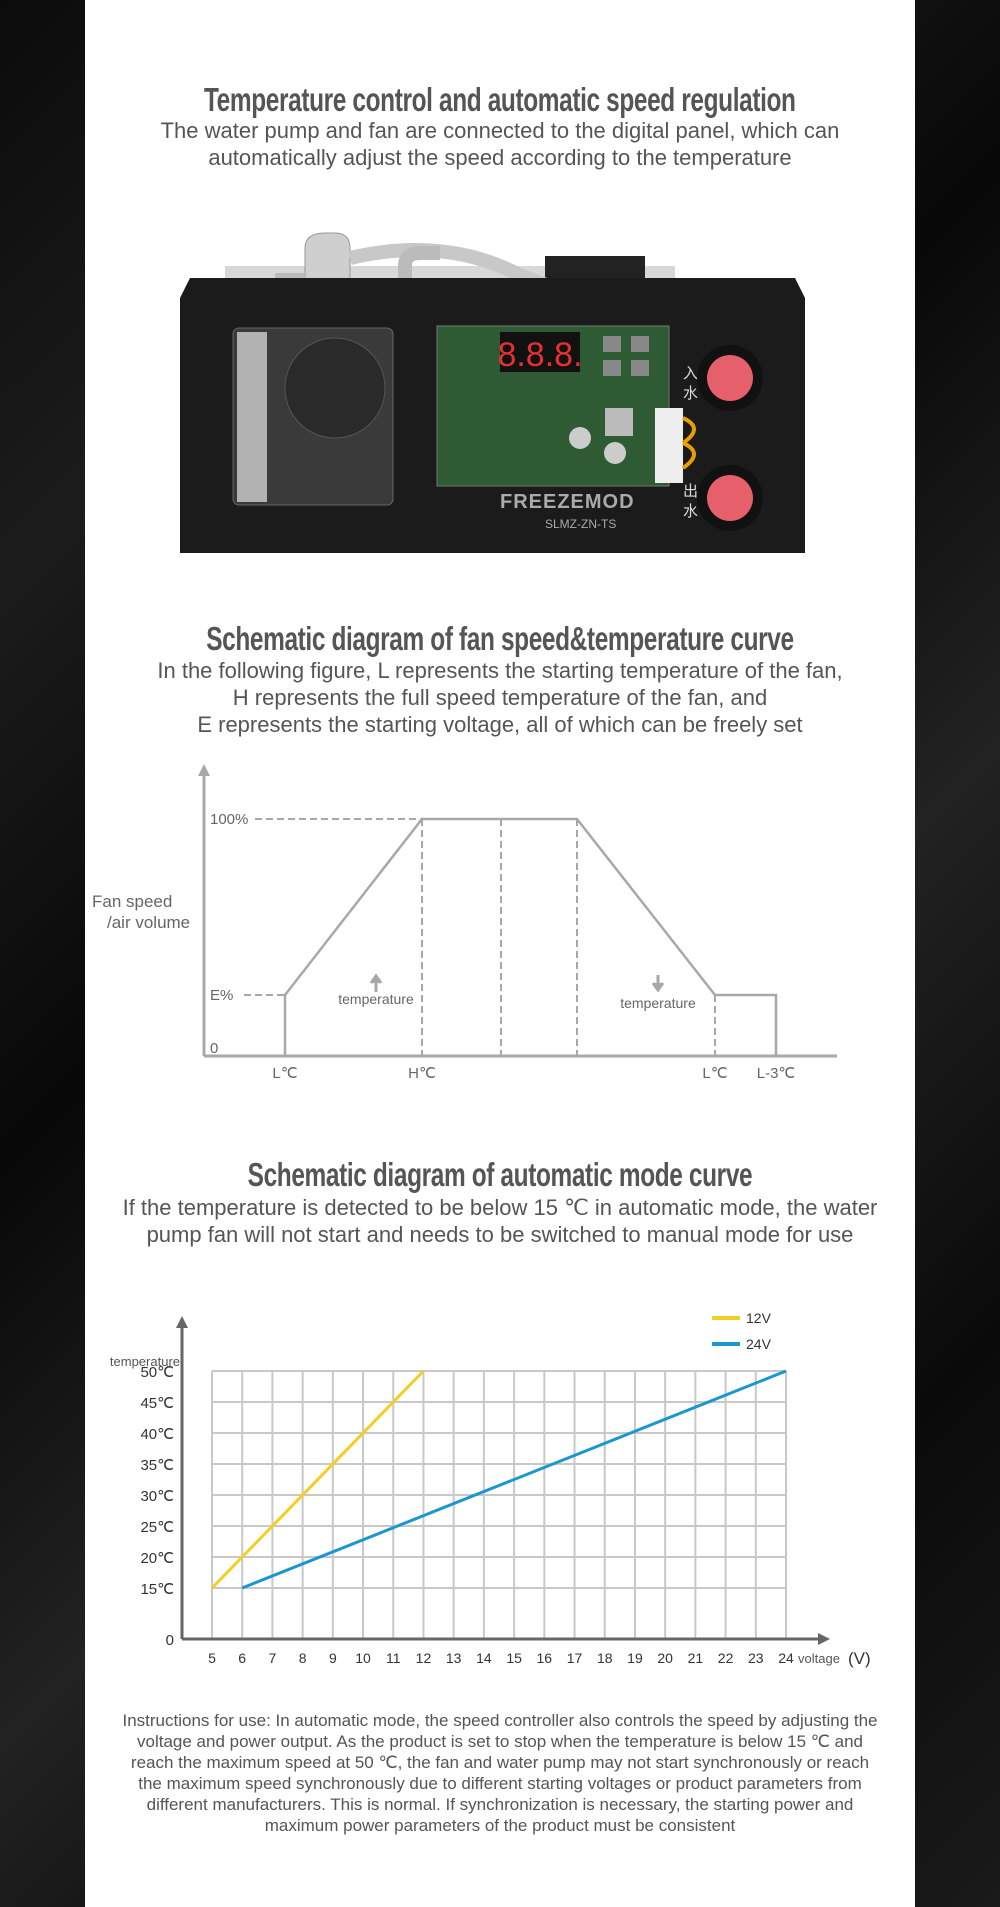 This screenshot has width=1000, height=1907. I want to click on x-tick-label: 5, so click(212, 1658).